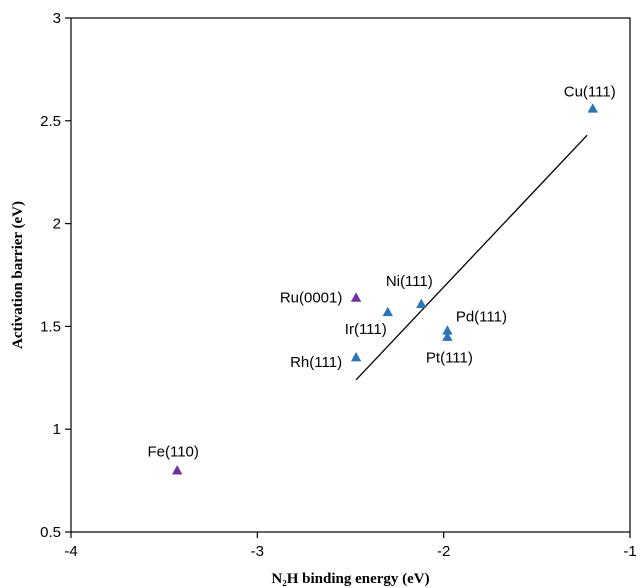  I want to click on data-point: Pd(111), so click(474, 322).